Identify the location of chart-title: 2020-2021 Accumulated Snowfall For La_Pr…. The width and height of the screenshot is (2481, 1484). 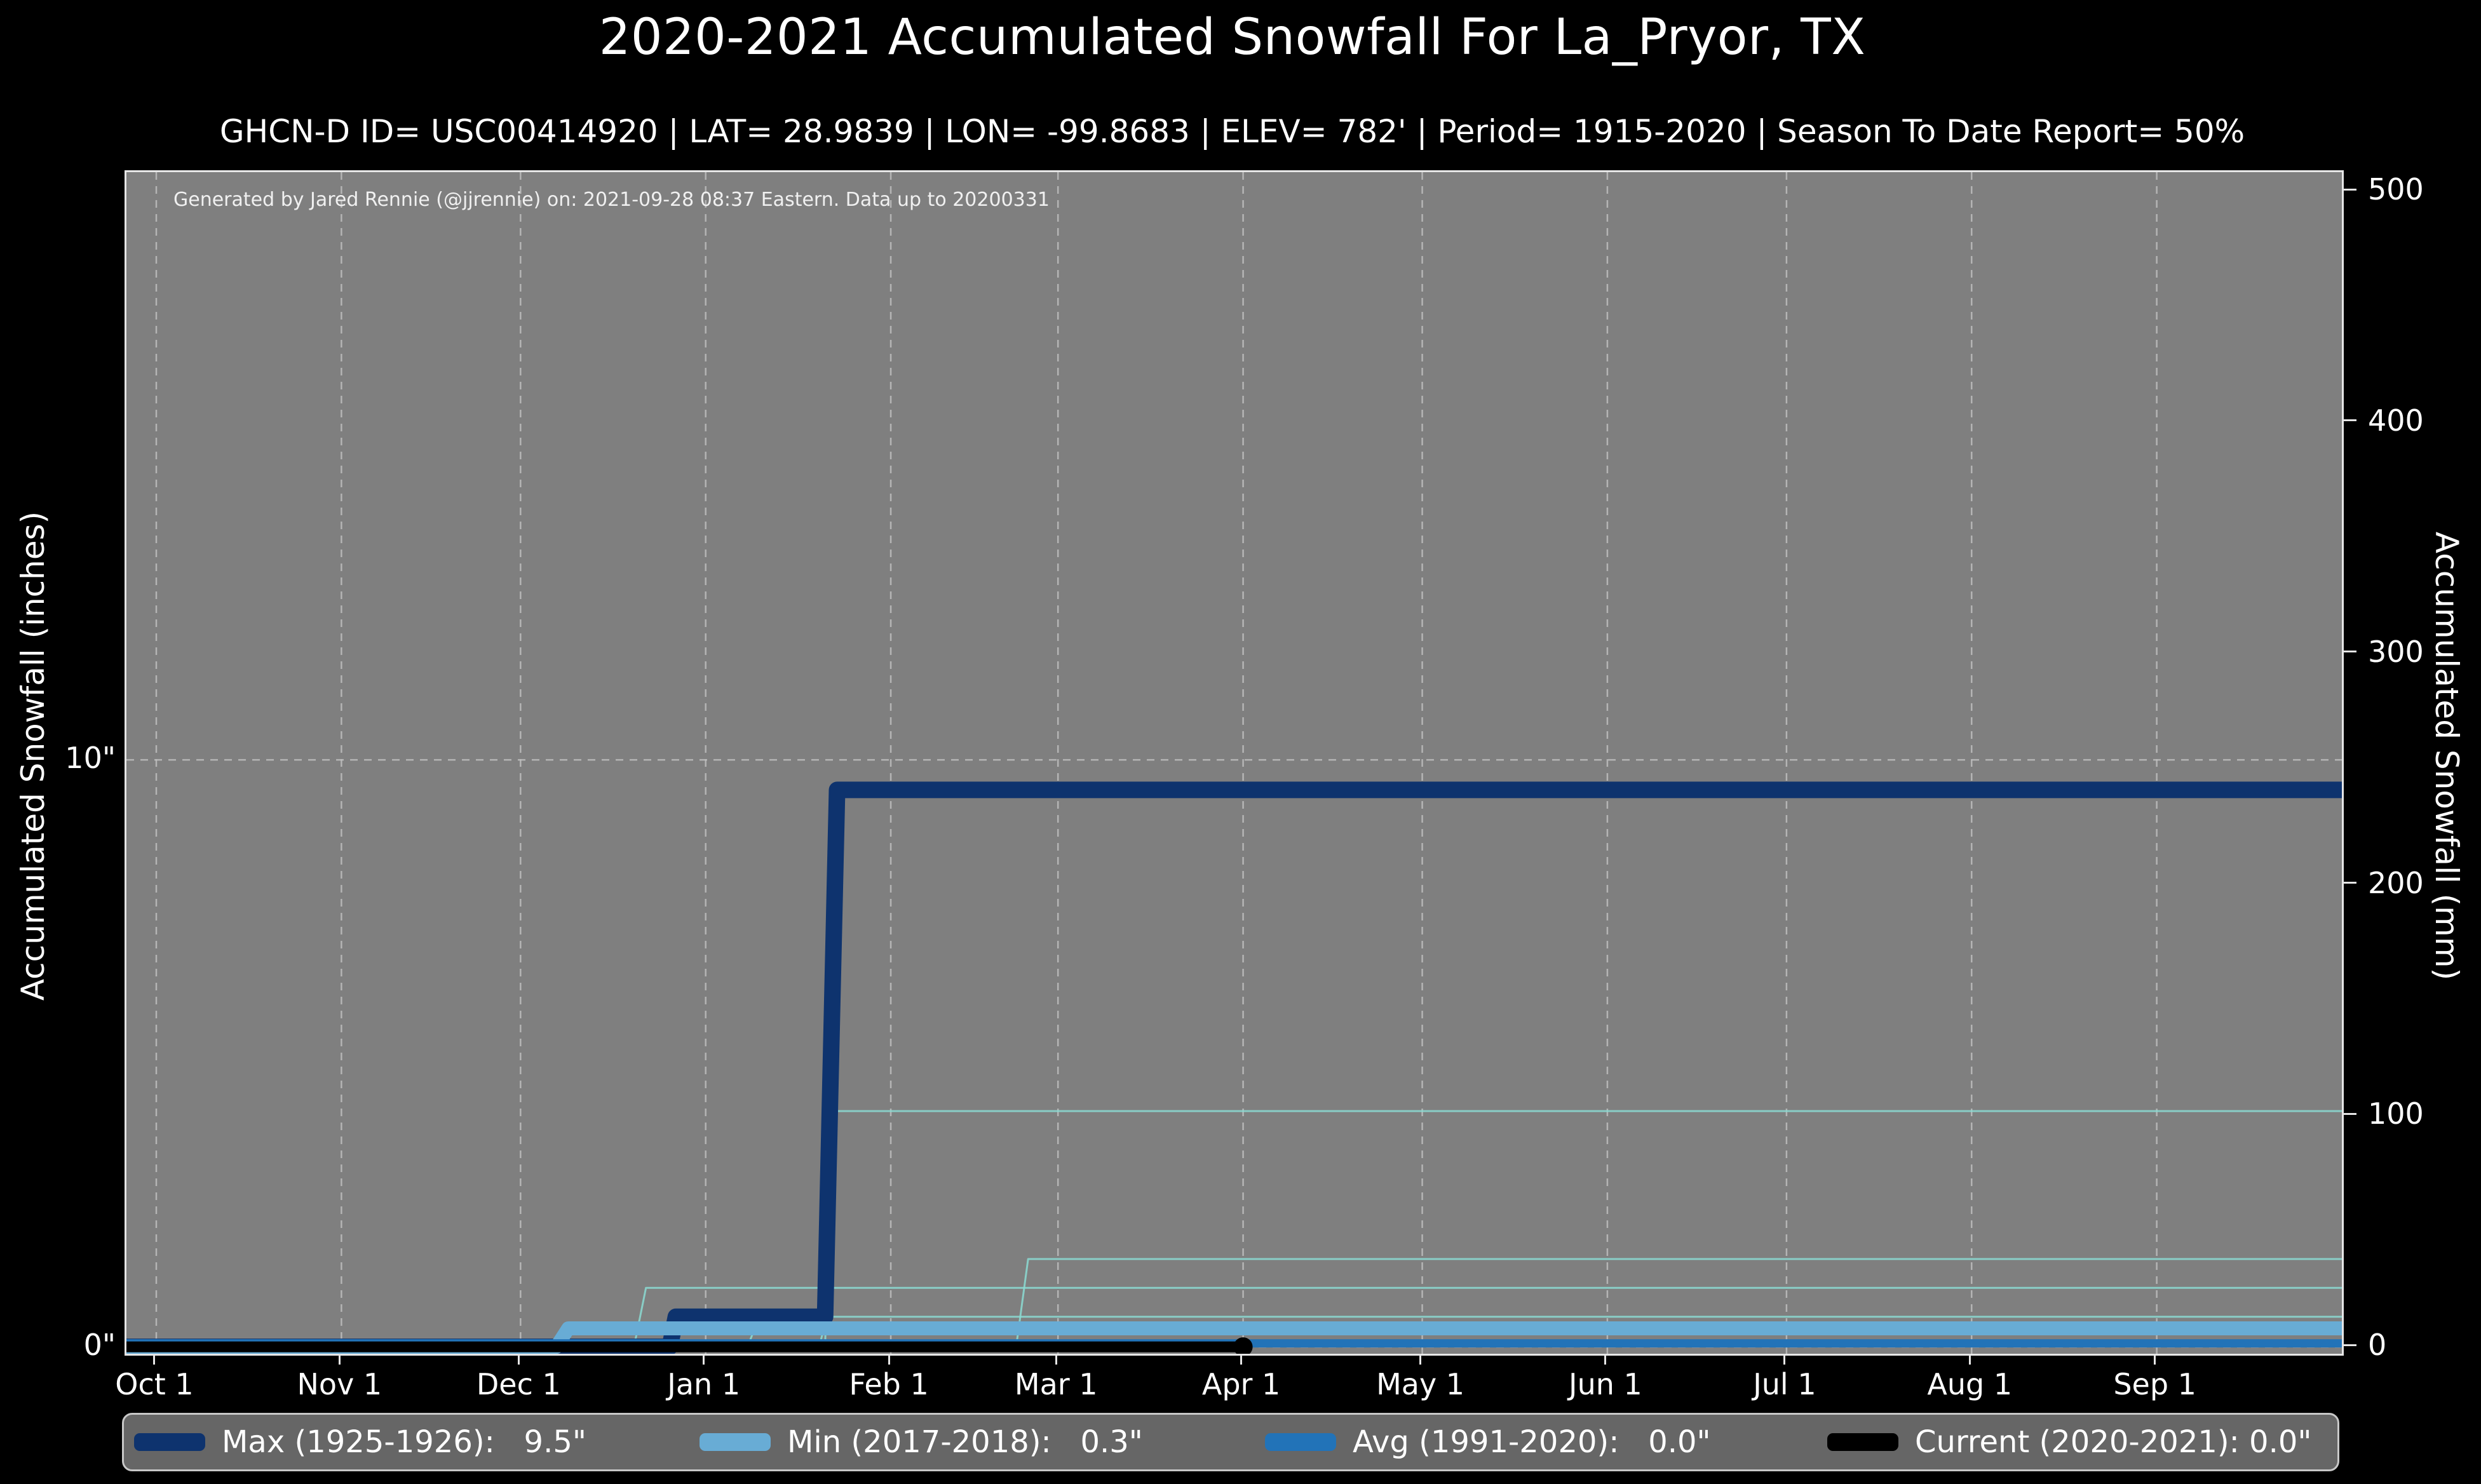
(1232, 37).